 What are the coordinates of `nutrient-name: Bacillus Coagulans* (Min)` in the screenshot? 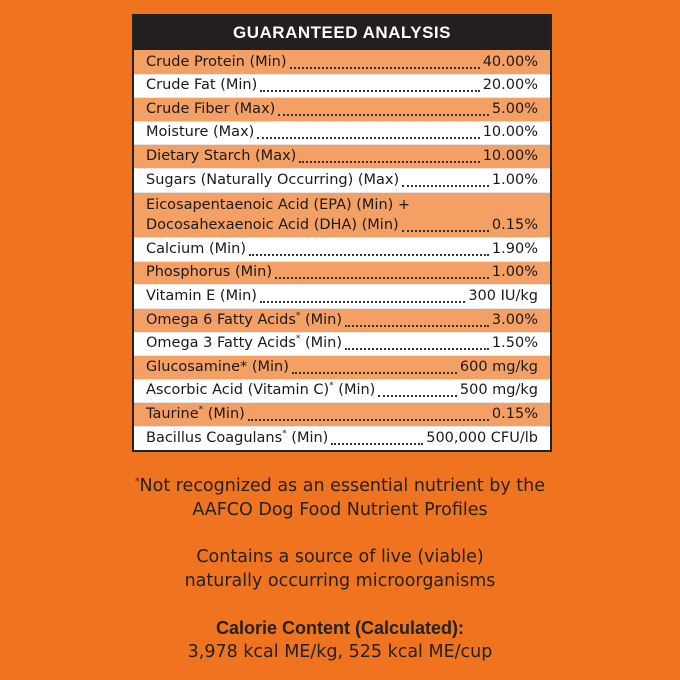 It's located at (237, 437).